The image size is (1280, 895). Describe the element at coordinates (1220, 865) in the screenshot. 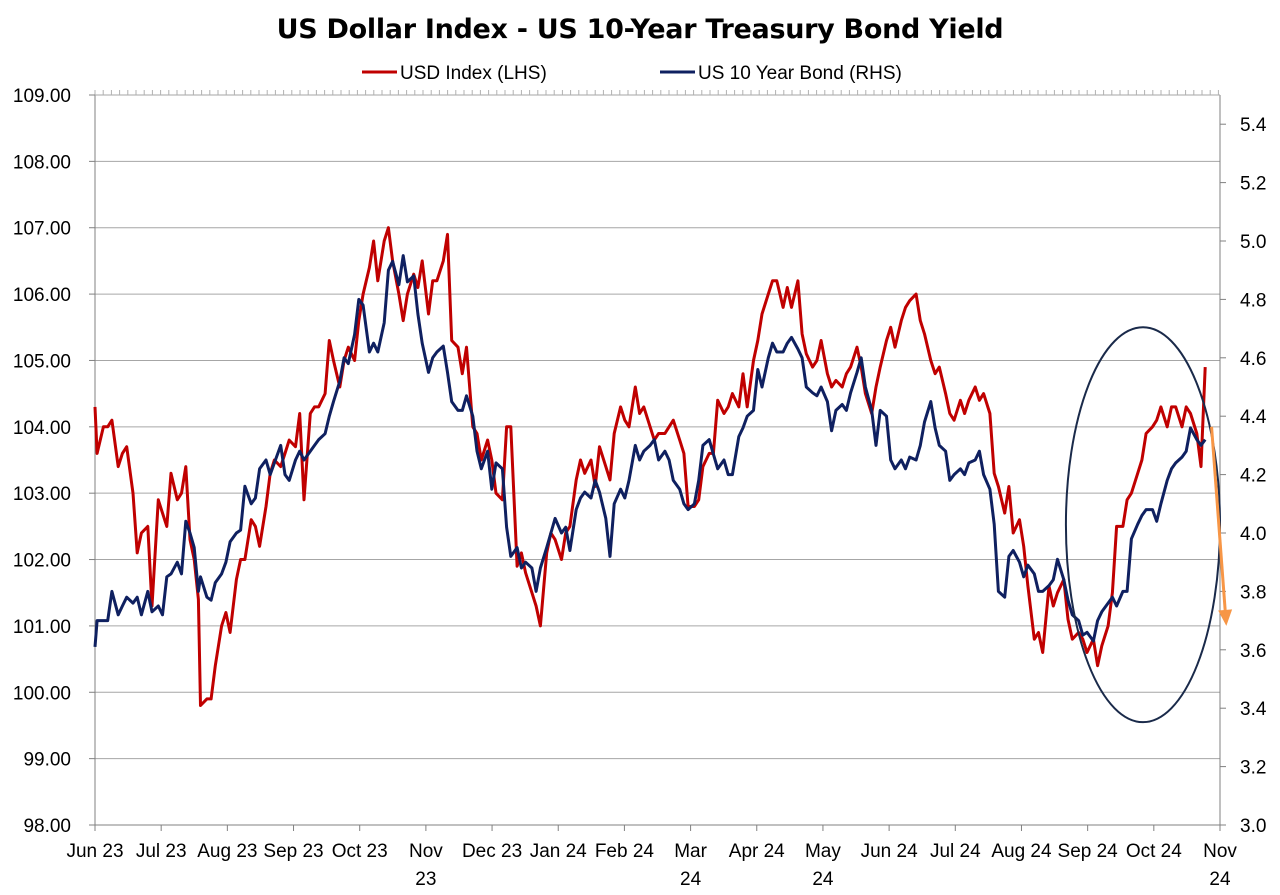

I see `x-tick-label: Nov 24` at that location.